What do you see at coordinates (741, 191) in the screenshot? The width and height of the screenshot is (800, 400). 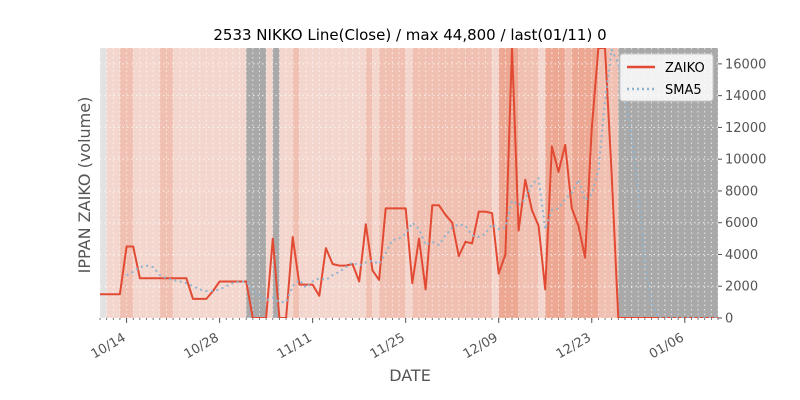 I see `y-tick-label: 8000` at bounding box center [741, 191].